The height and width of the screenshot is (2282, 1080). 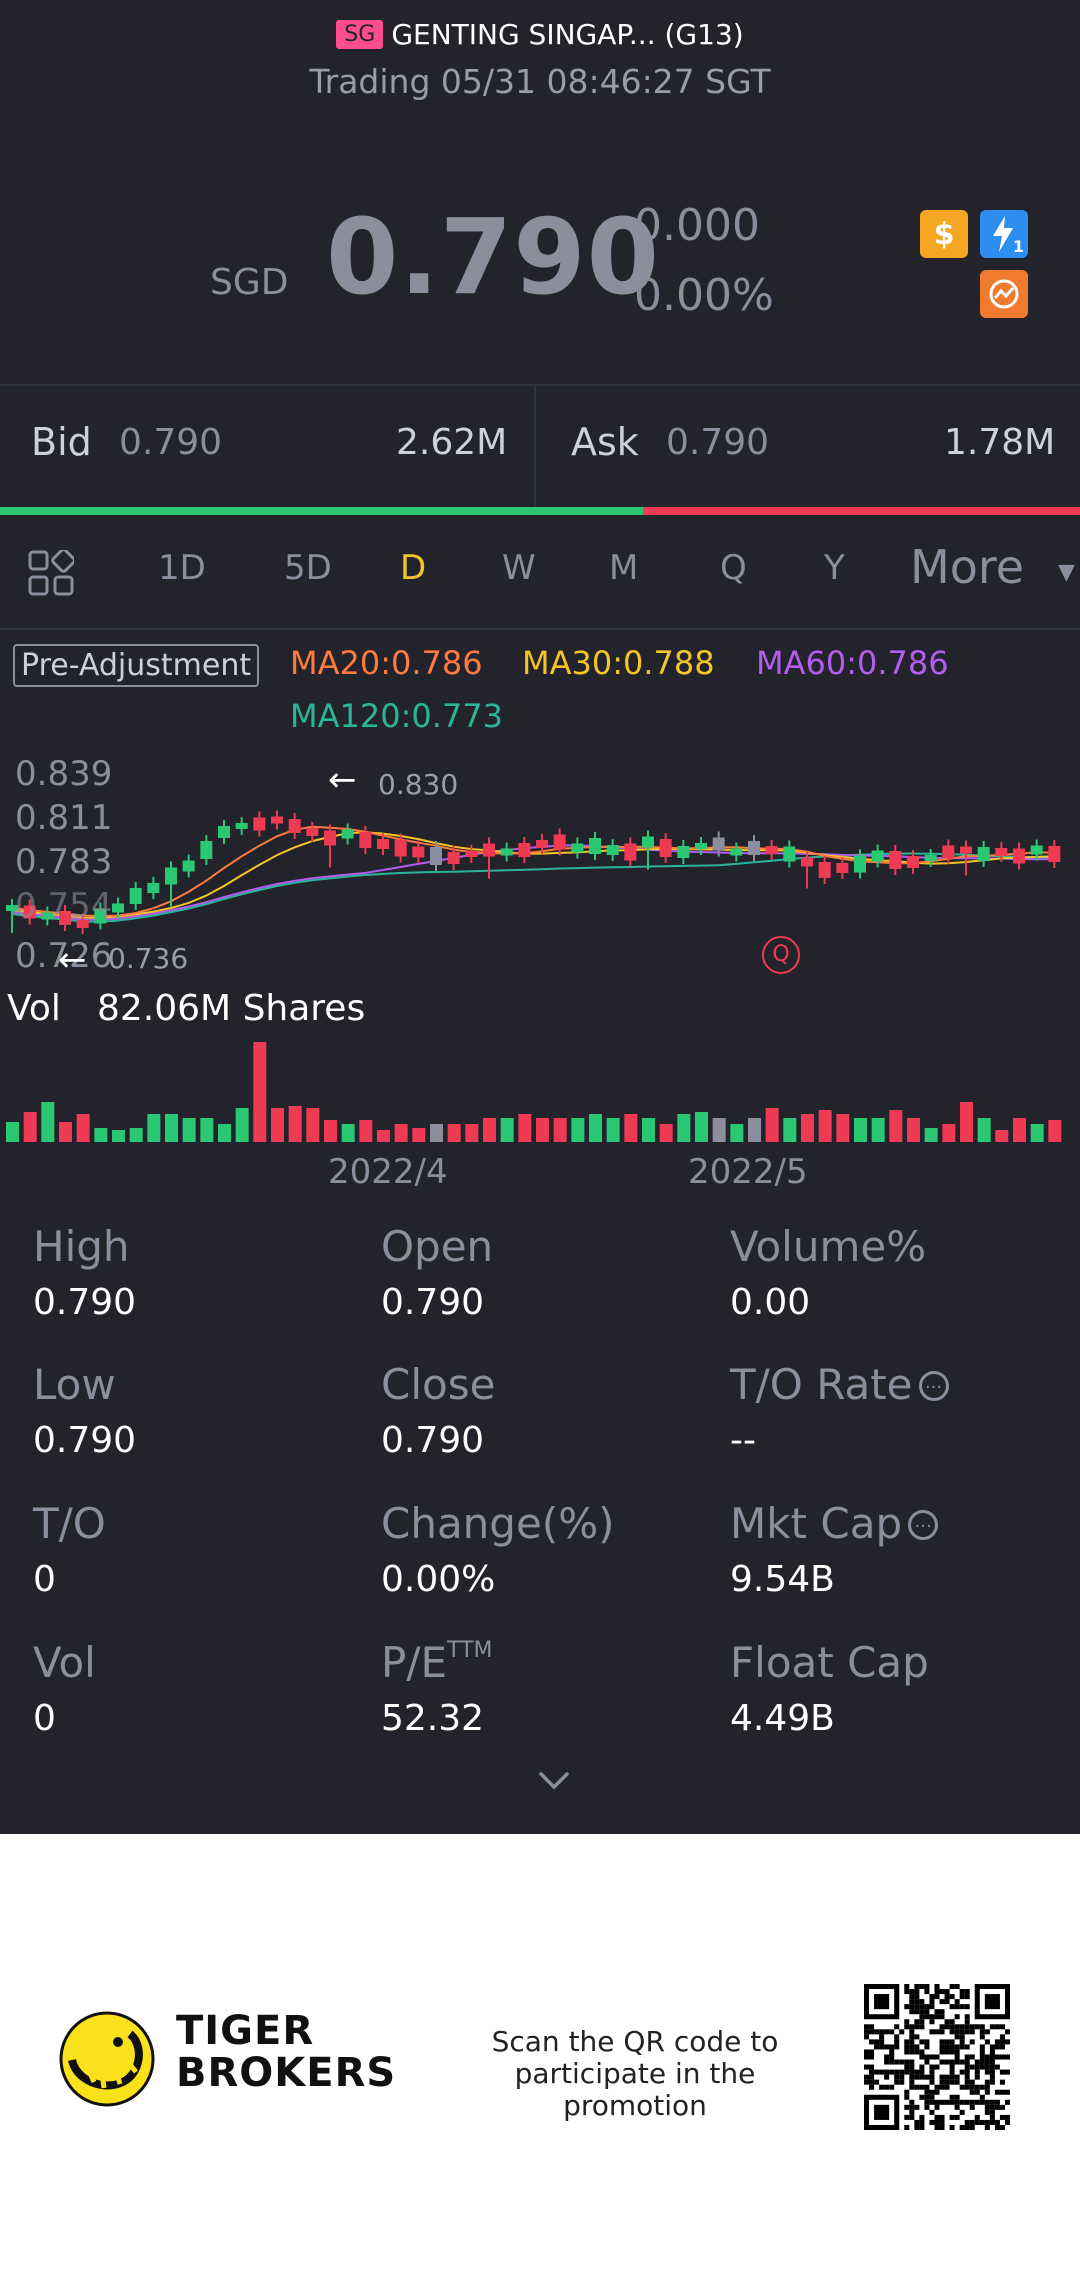 I want to click on flash-icon: 1, so click(x=1004, y=234).